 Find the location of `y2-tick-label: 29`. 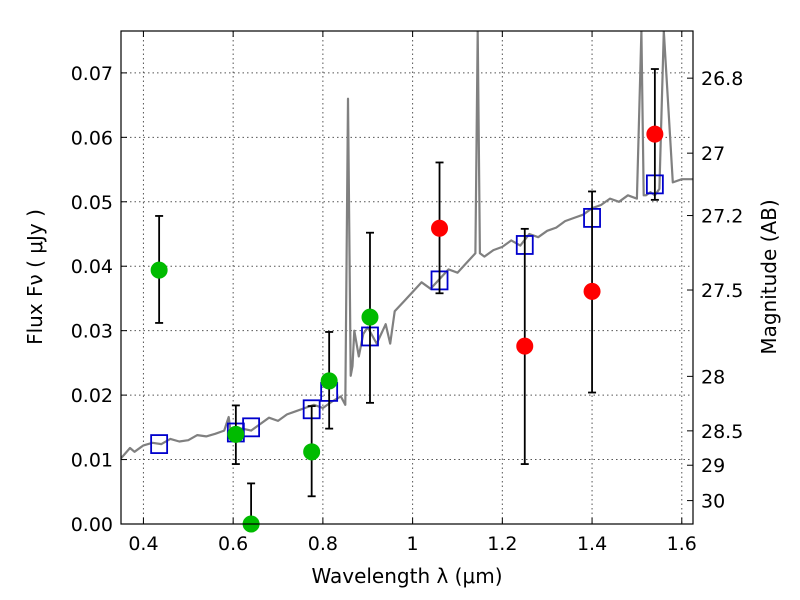

y2-tick-label: 29 is located at coordinates (713, 466).